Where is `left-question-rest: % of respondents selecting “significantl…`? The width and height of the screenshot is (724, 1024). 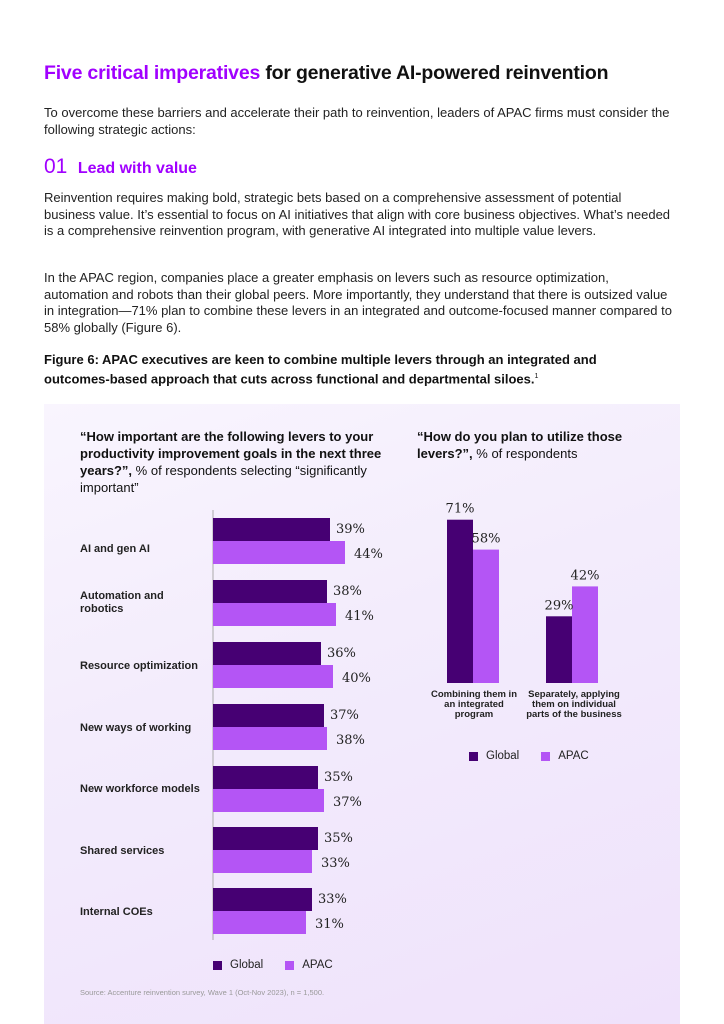
left-question-rest: % of respondents selecting “significantl… is located at coordinates (223, 479).